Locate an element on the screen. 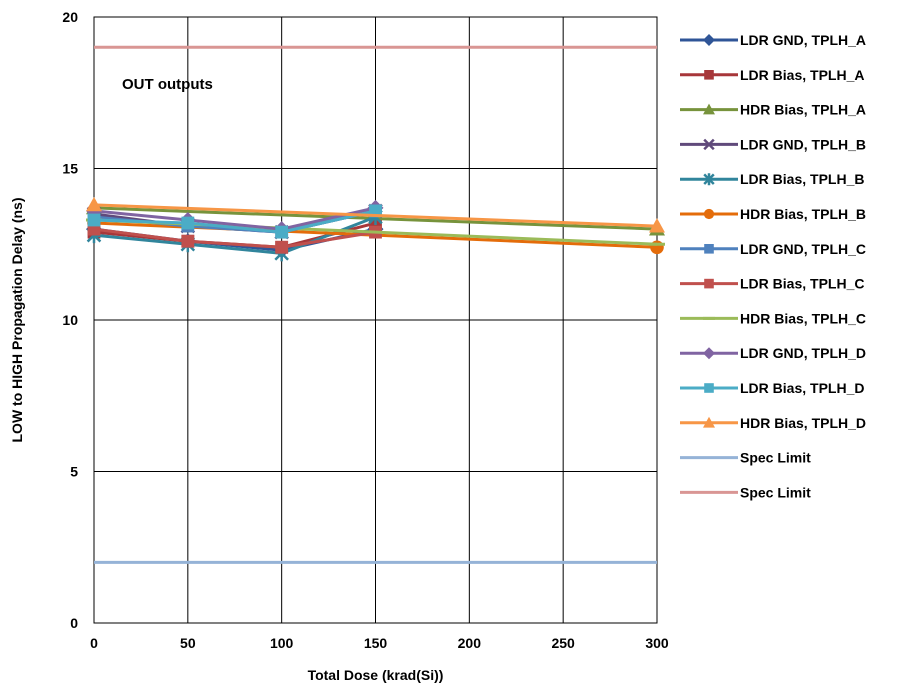 The width and height of the screenshot is (906, 688). legend-label-9: HDR Bias, TPLH_C is located at coordinates (803, 318).